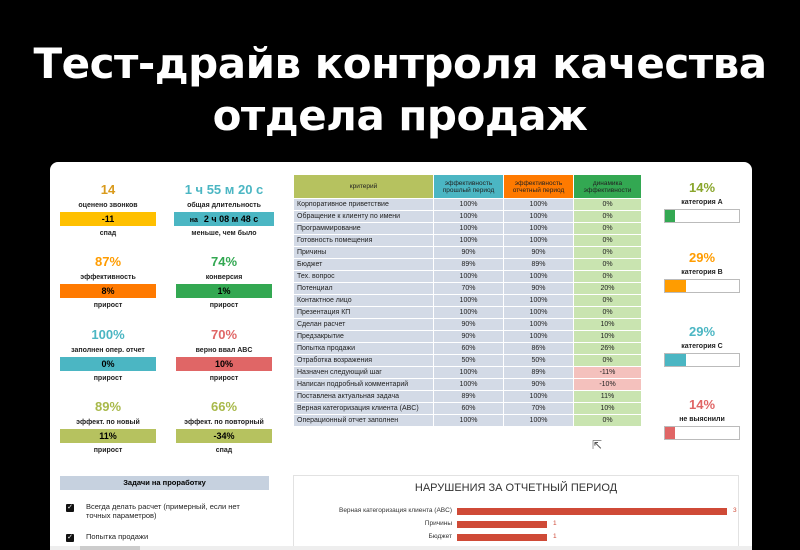 Image resolution: width=800 pixels, height=550 pixels. I want to click on cell-criterion: Контактное лицо, so click(363, 300).